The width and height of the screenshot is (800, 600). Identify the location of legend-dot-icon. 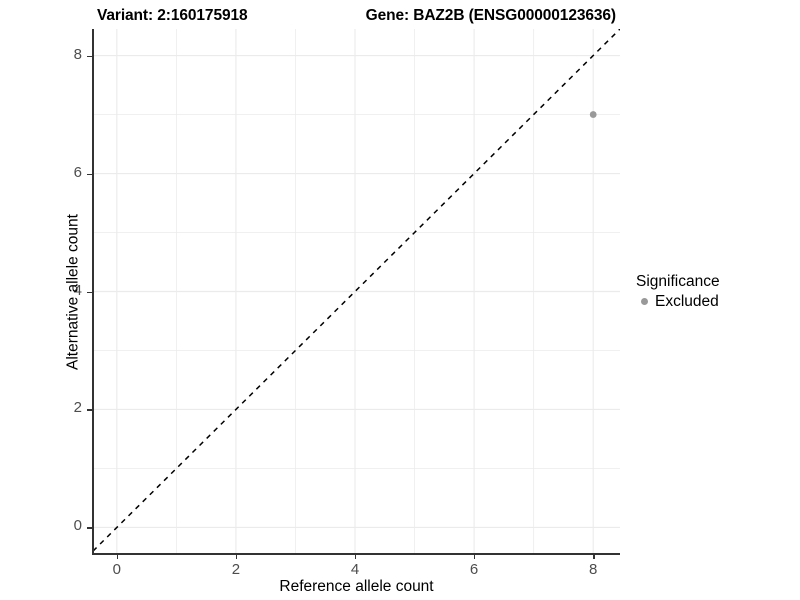
(644, 301).